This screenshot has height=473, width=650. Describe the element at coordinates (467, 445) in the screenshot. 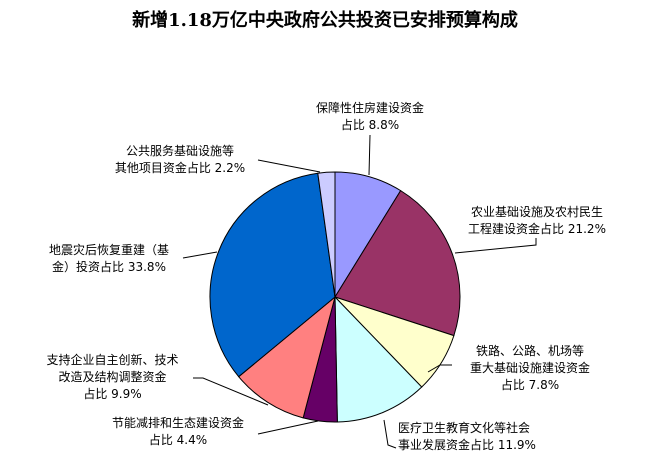

I see `label-line: 事业发展资金占比 11.9%` at that location.